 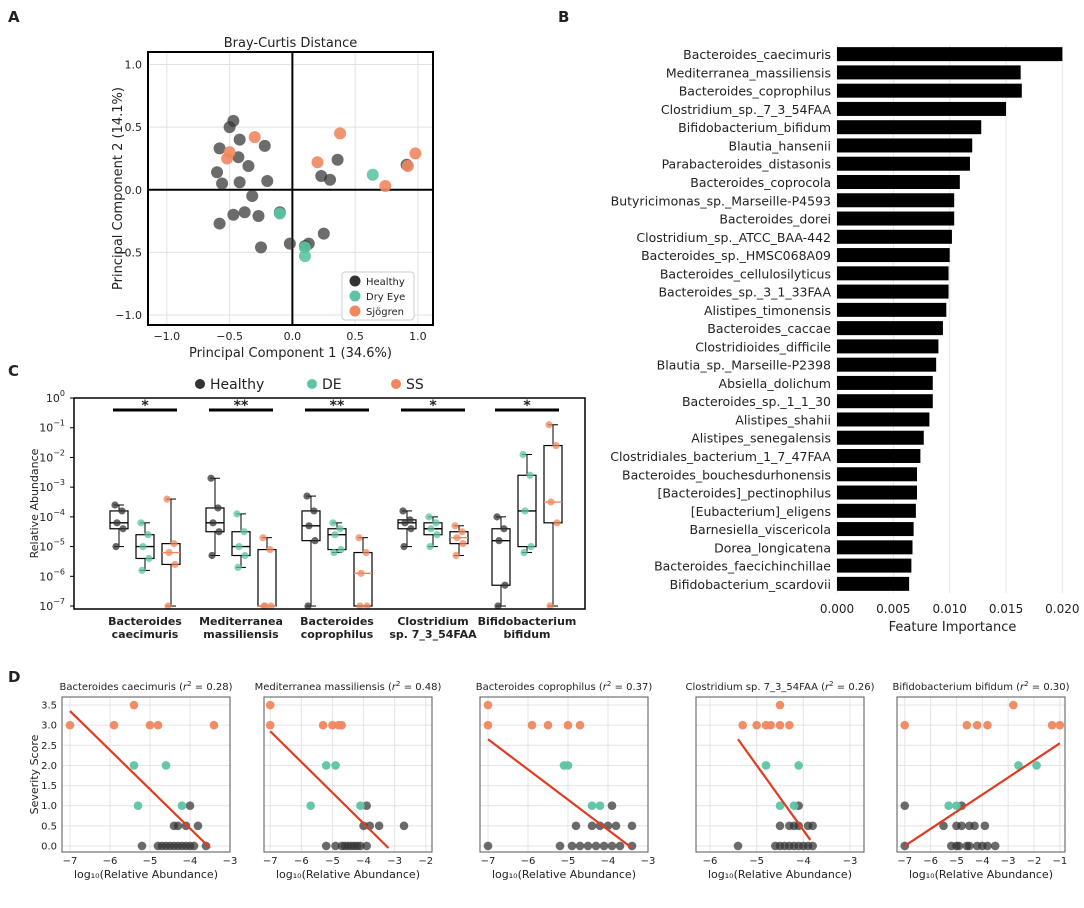 What do you see at coordinates (631, 687) in the screenshot?
I see `r2-value: = 0.37)` at bounding box center [631, 687].